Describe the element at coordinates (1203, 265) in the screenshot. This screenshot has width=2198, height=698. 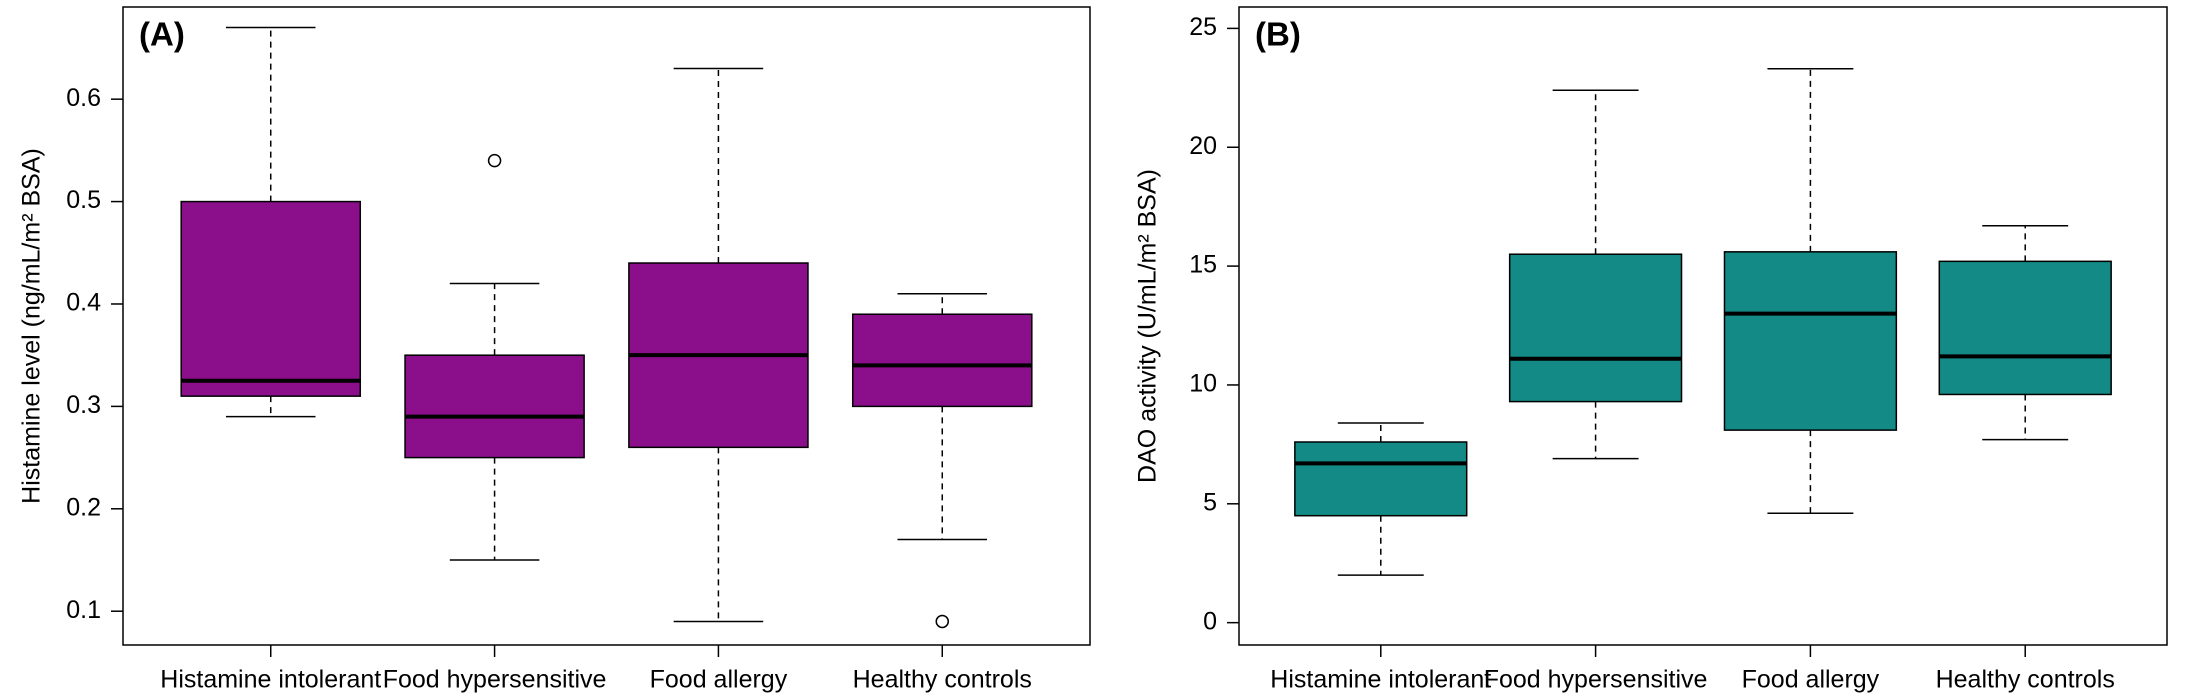
I see `y-tick-label: 15` at that location.